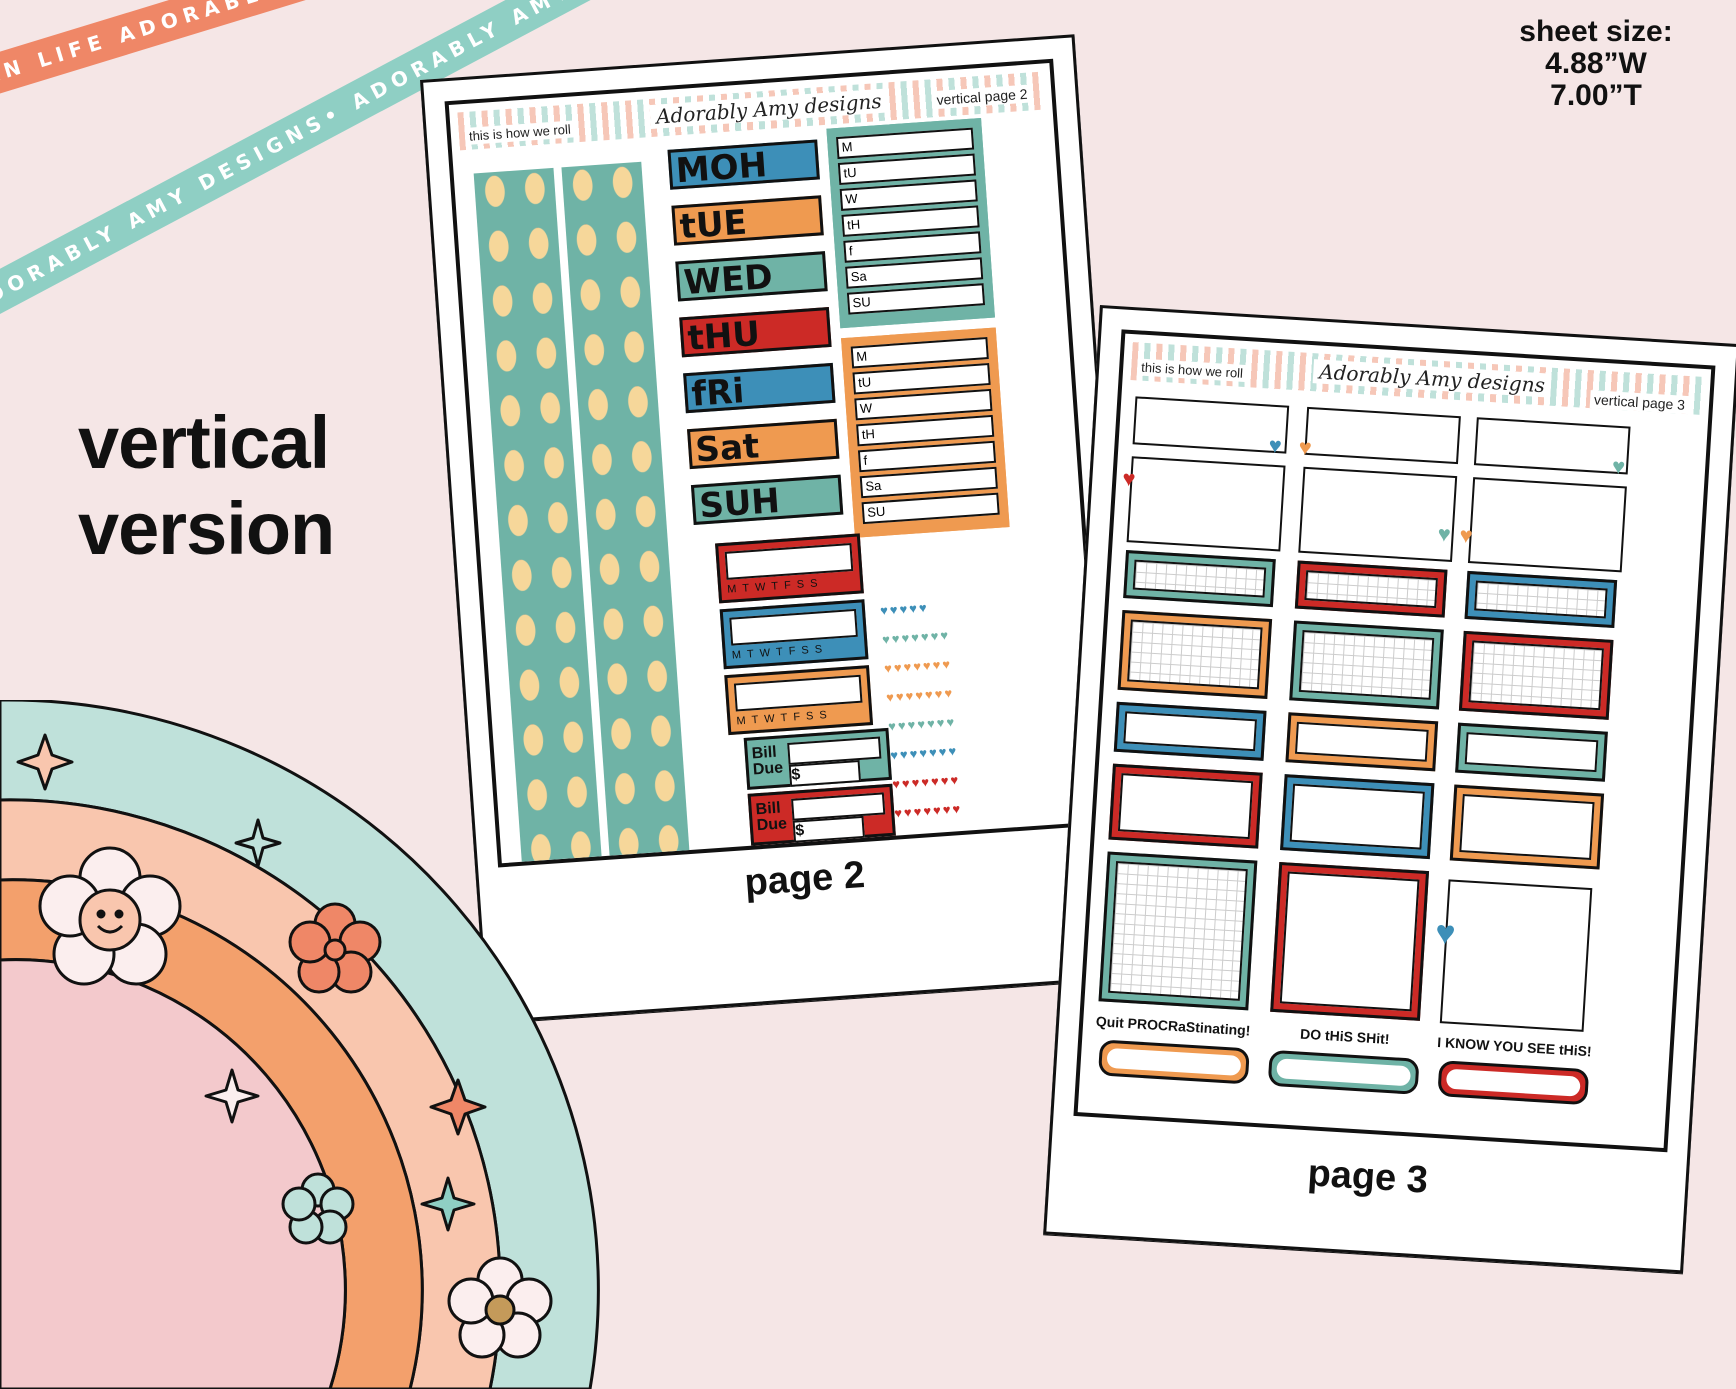  I want to click on sheet-size-info: sheet size: 4.88”W 7.00”T, so click(1596, 64).